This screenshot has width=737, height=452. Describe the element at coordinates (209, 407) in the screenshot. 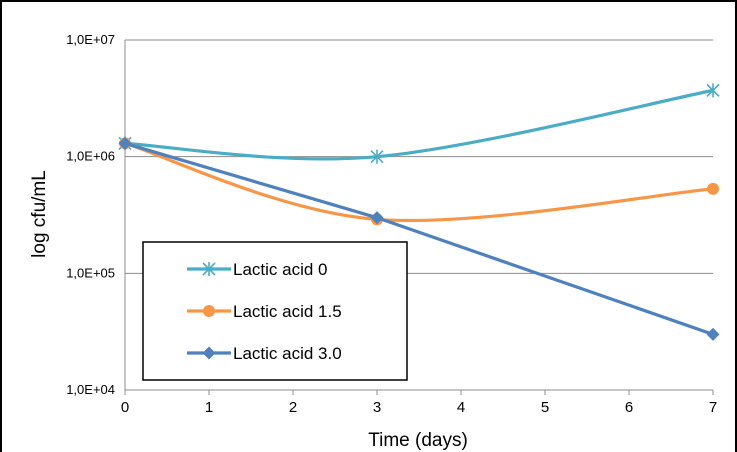

I see `x-tick-label: 1` at that location.